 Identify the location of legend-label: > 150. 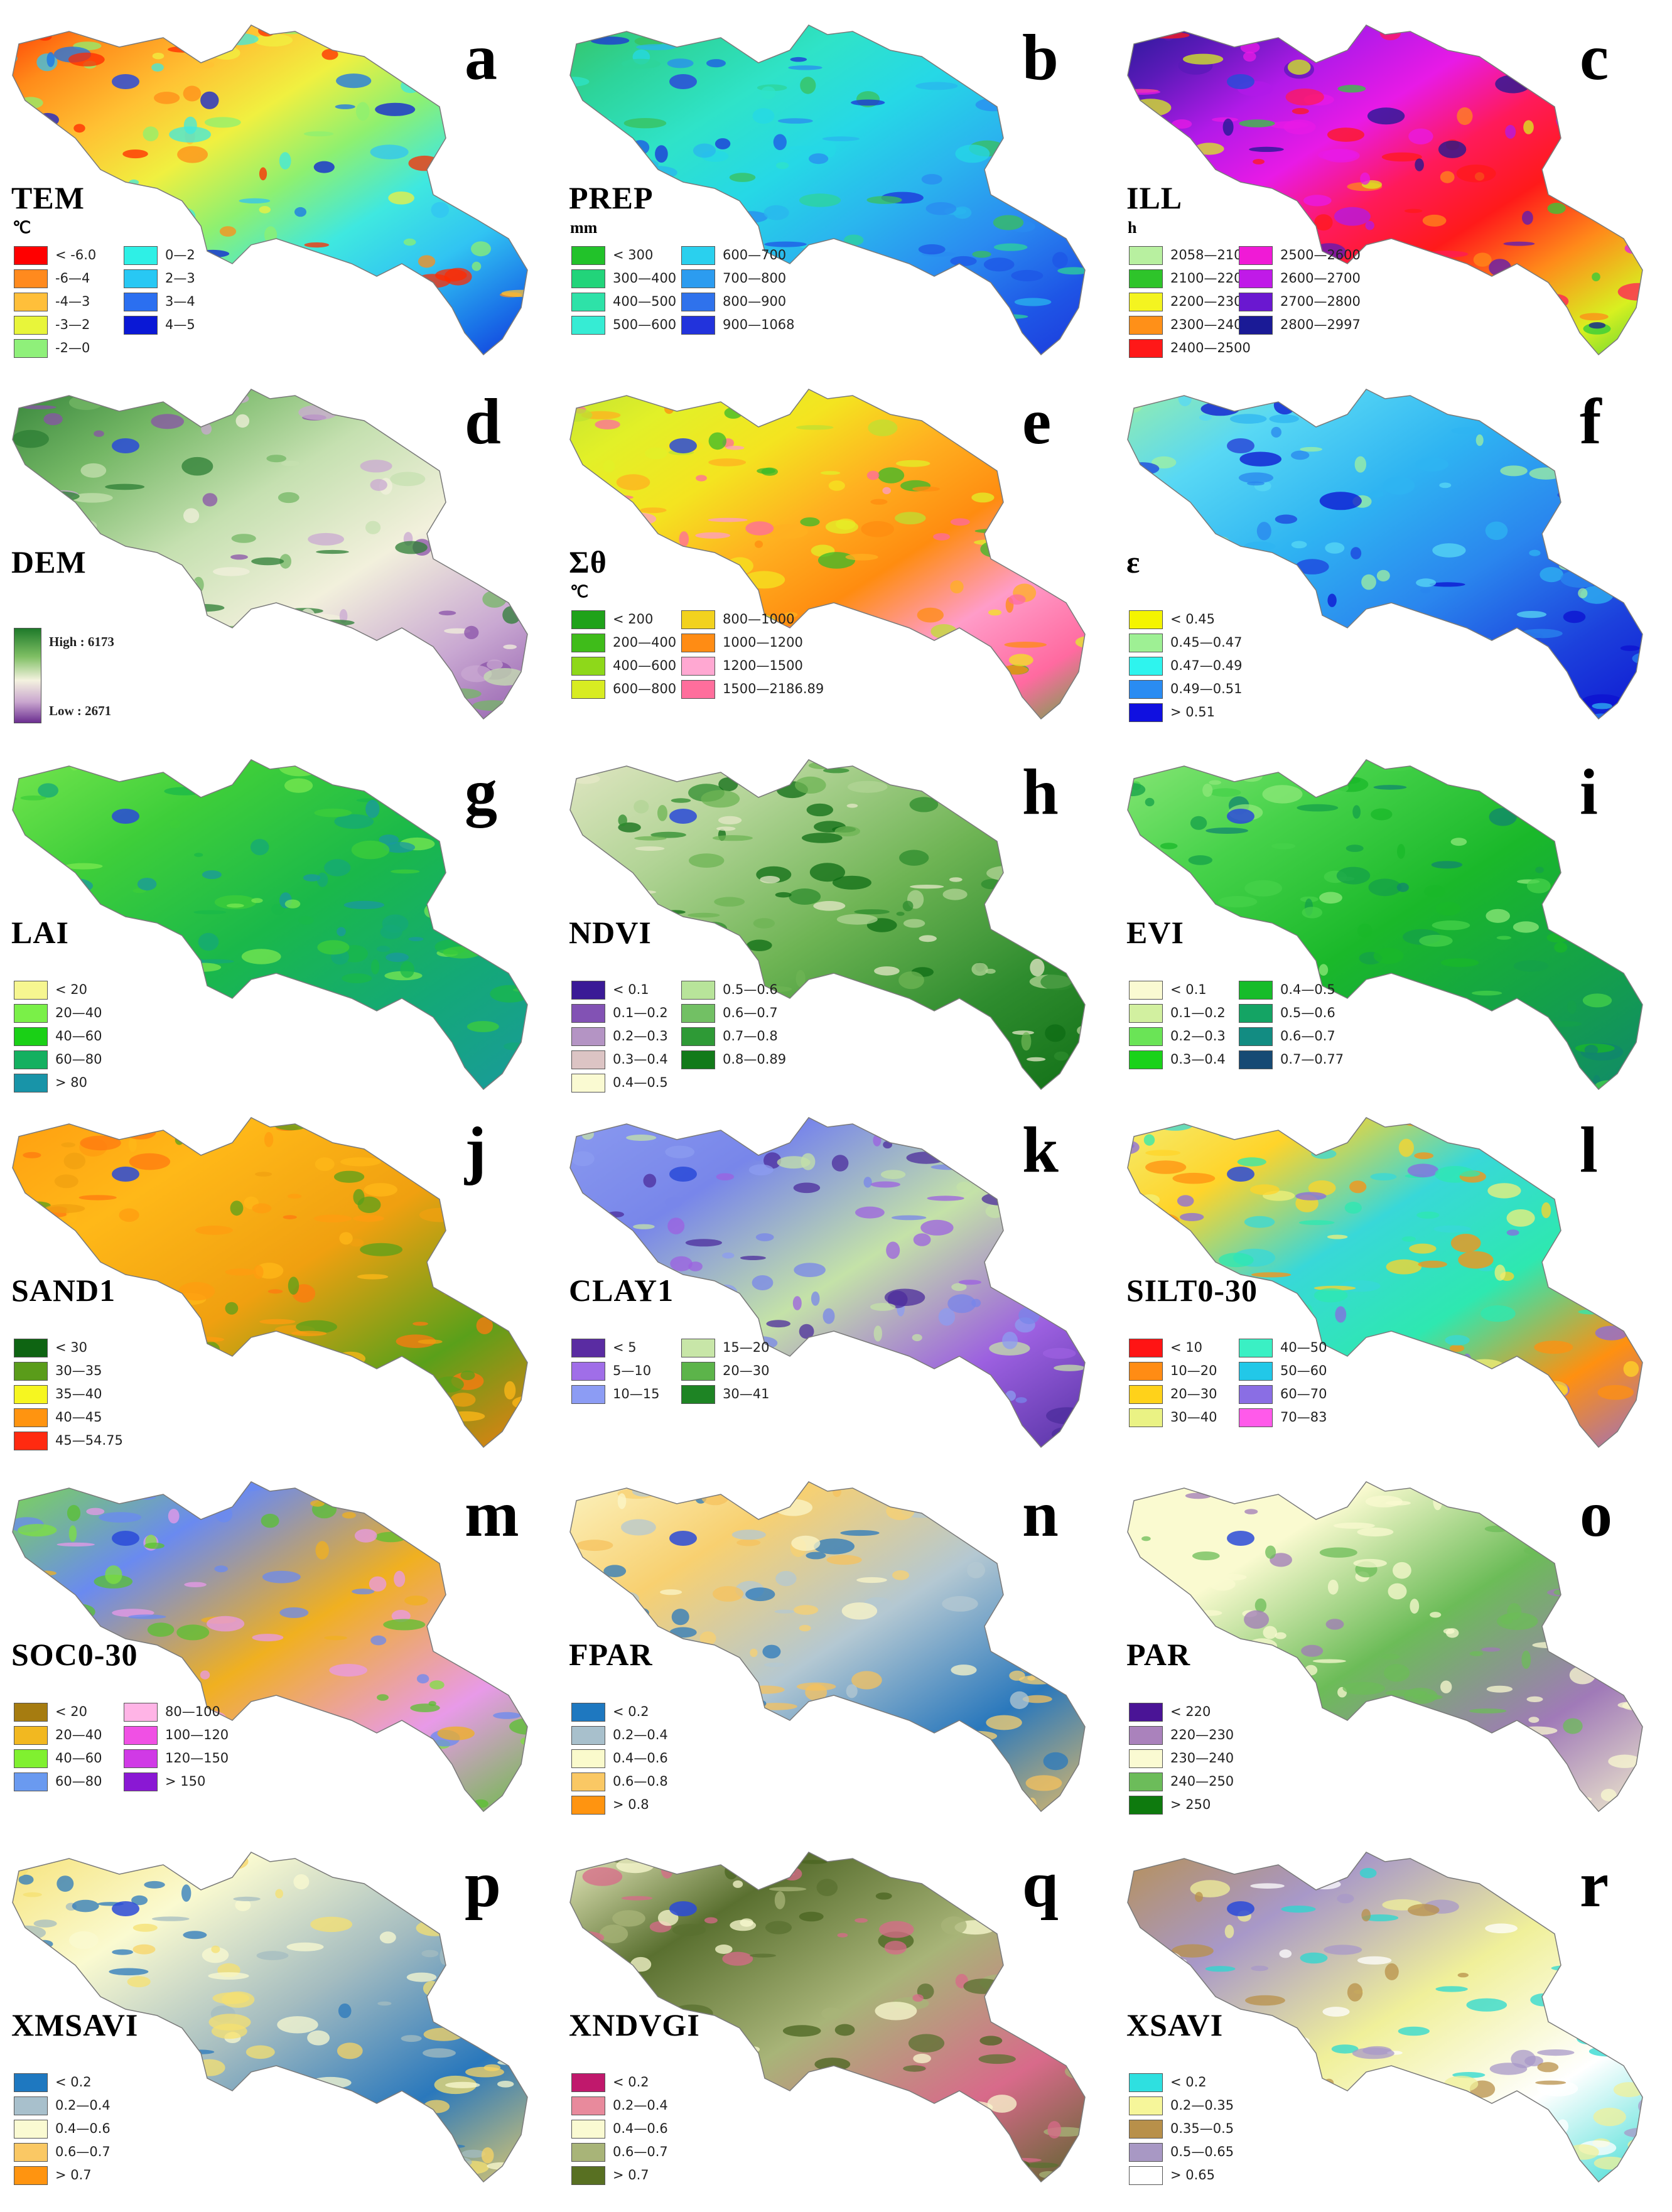
(185, 1782).